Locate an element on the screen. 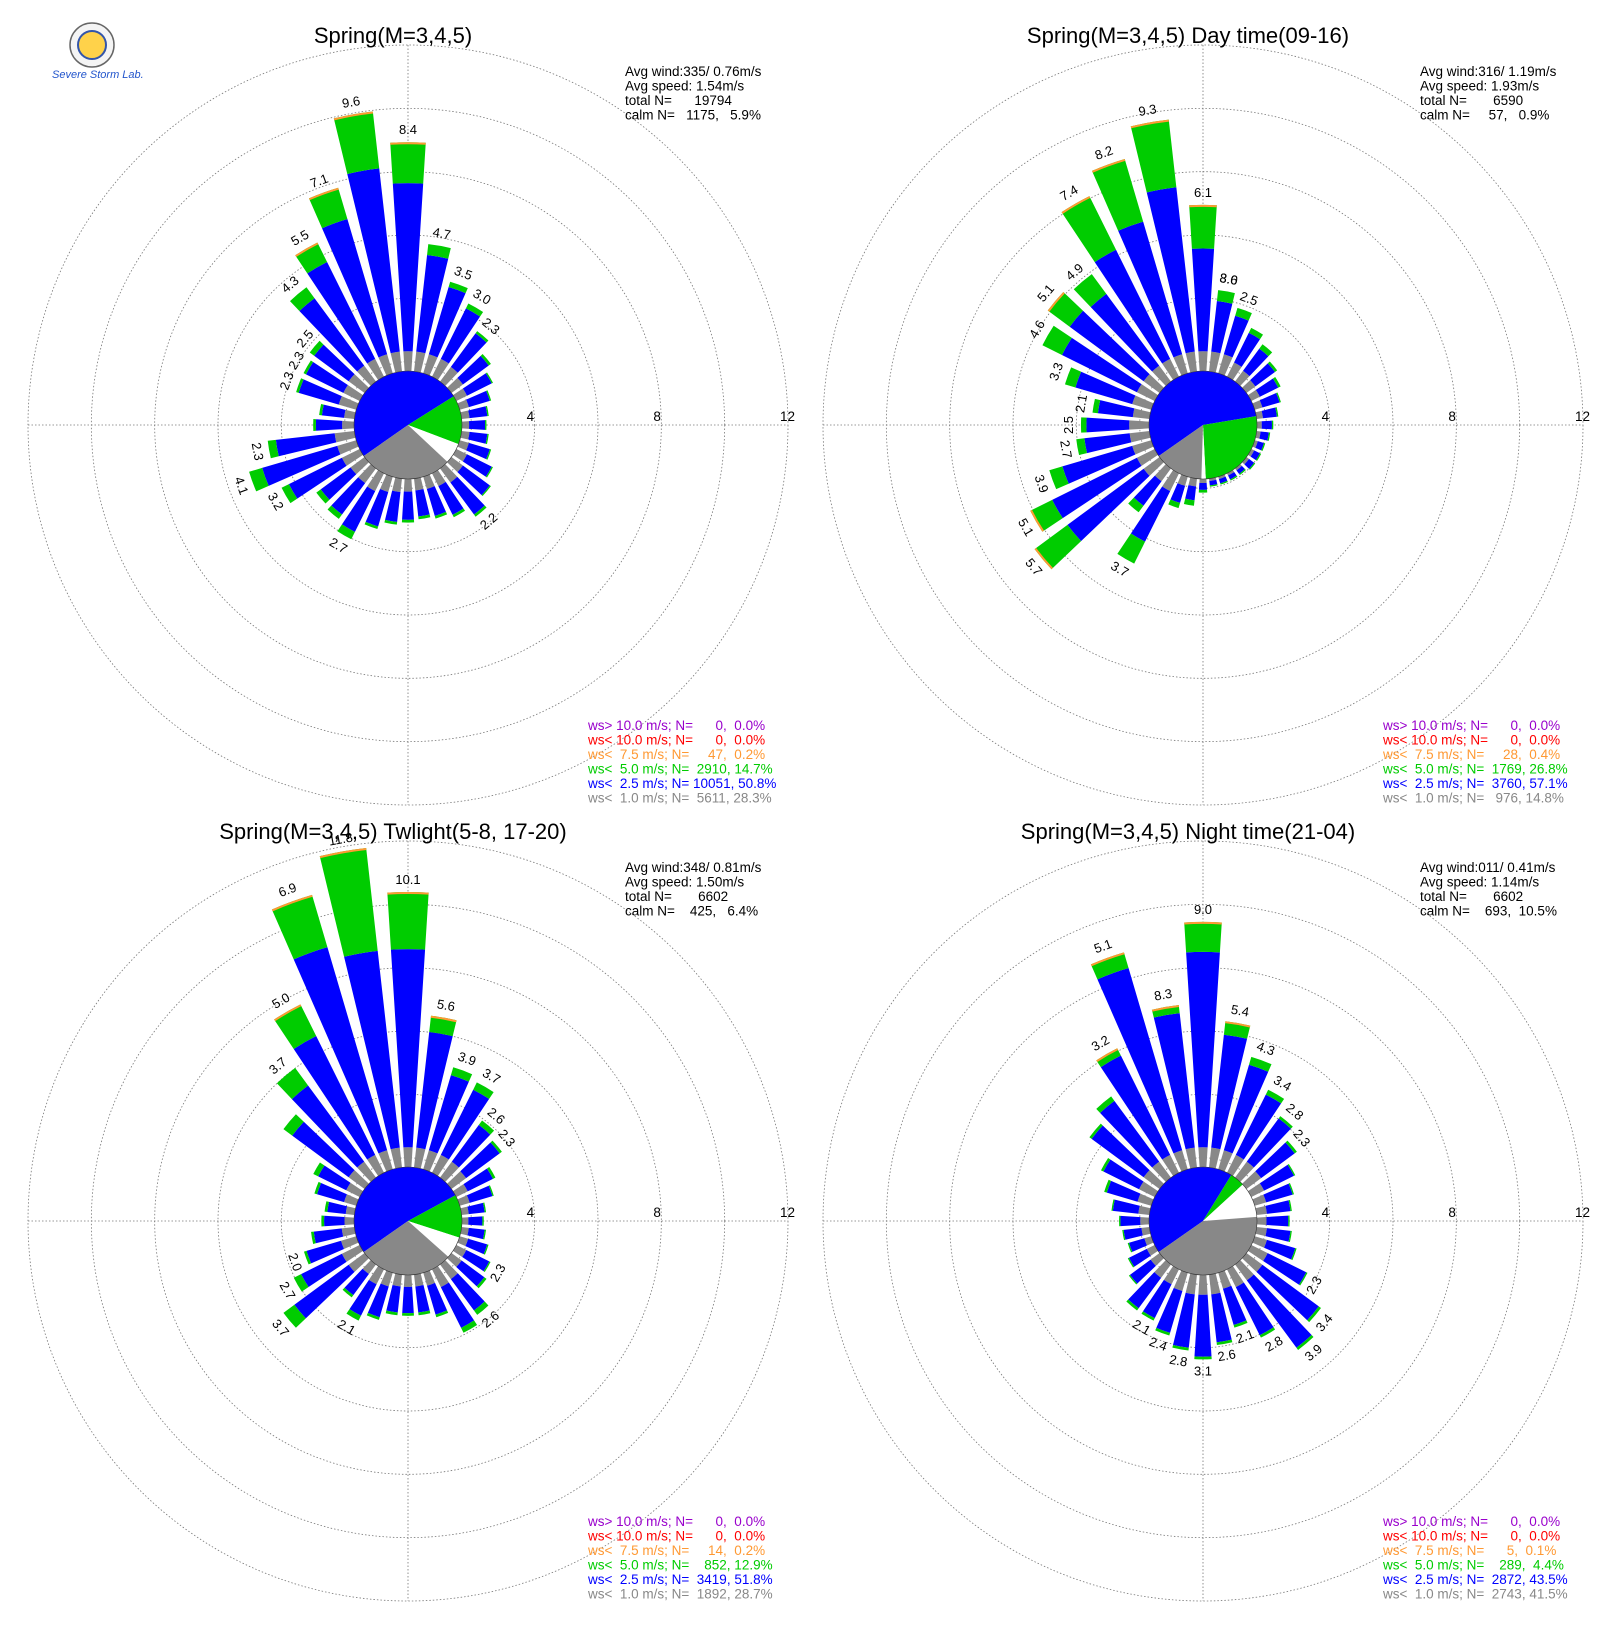 The height and width of the screenshot is (1640, 1620). bar-value-label: 4.1 is located at coordinates (241, 486).